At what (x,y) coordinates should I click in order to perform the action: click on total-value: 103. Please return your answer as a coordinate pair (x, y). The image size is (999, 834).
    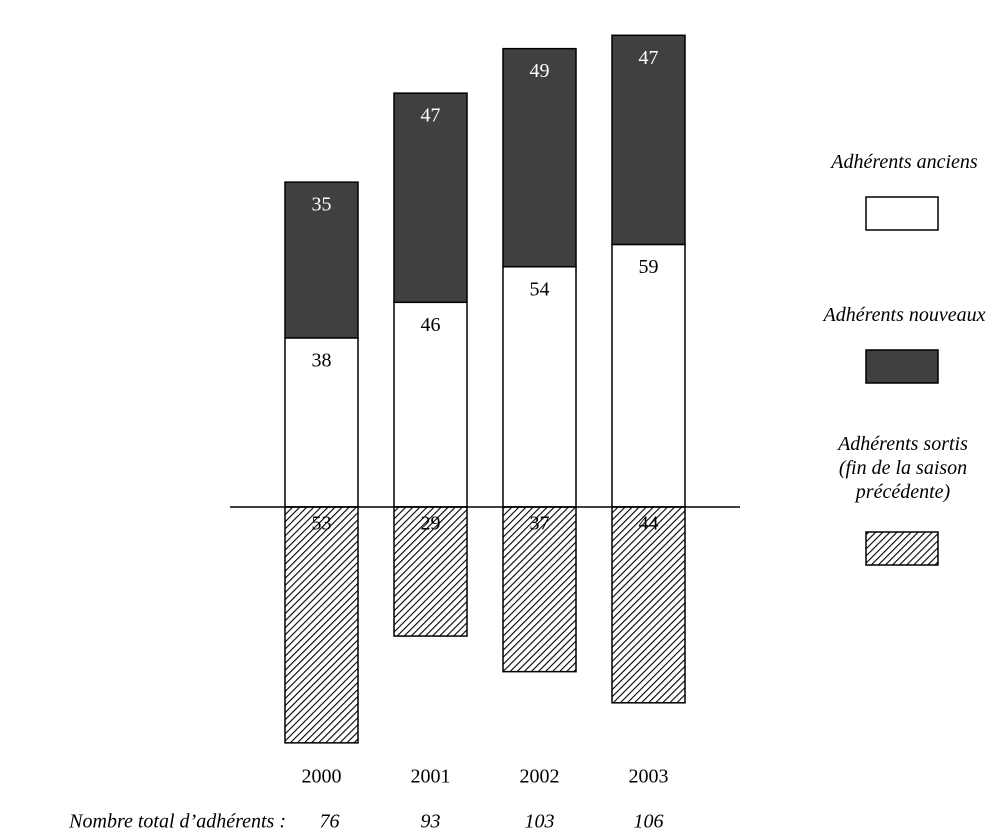
    Looking at the image, I should click on (540, 822).